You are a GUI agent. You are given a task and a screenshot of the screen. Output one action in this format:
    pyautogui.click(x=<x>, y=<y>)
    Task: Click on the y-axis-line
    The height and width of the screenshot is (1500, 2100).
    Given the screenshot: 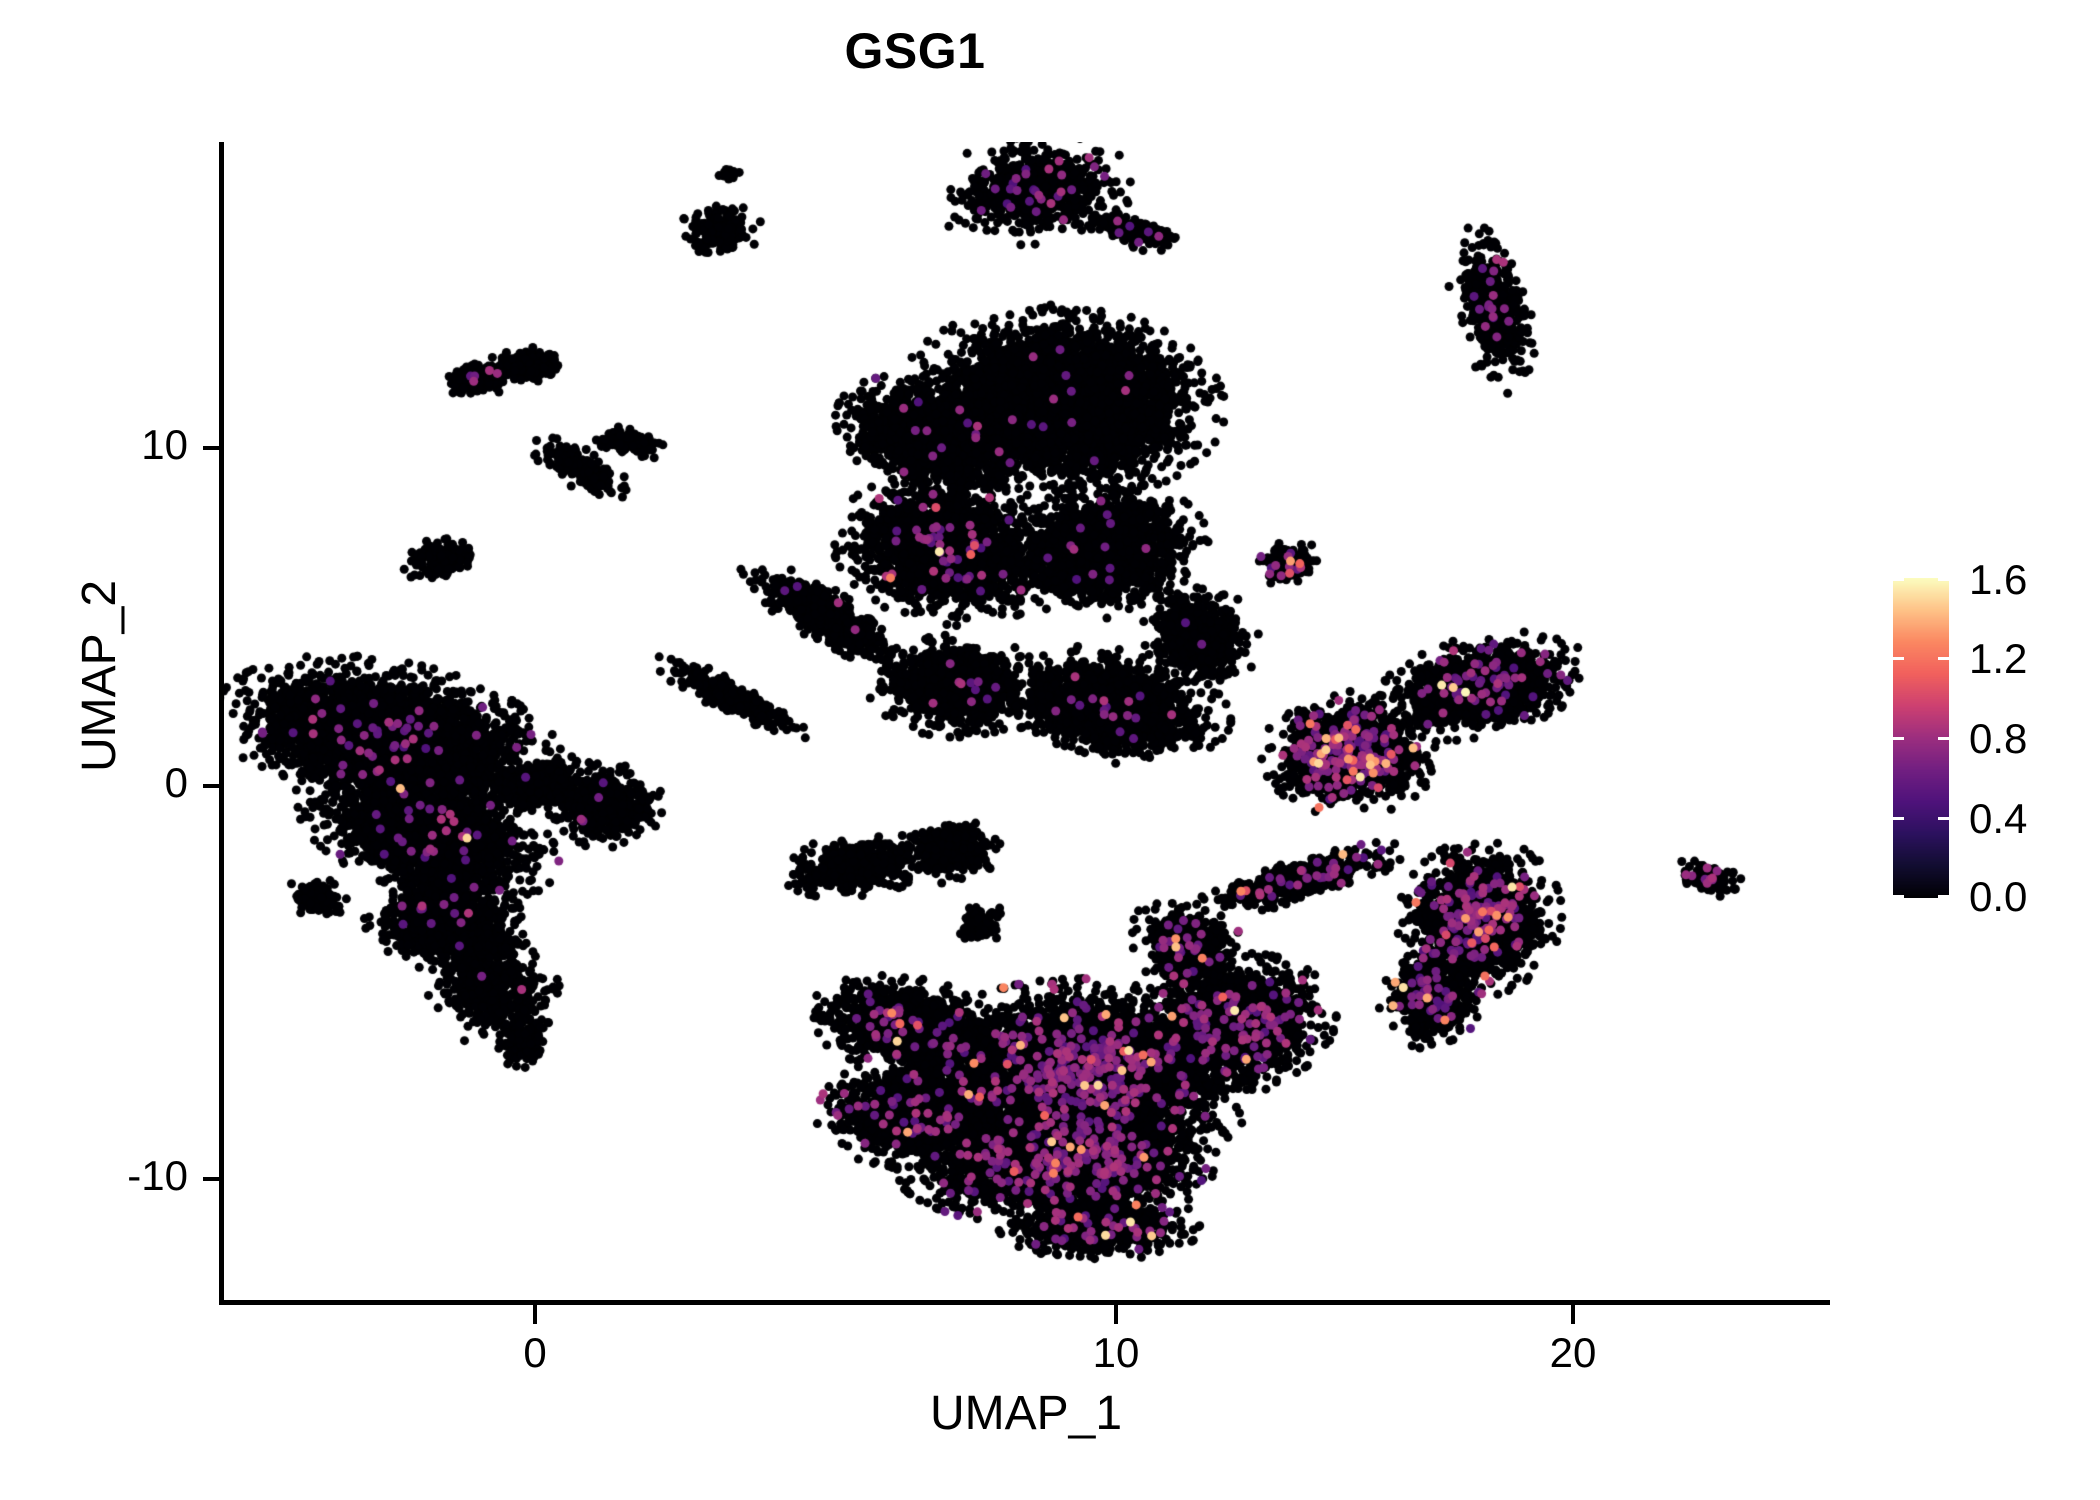 What is the action you would take?
    pyautogui.click(x=221, y=723)
    